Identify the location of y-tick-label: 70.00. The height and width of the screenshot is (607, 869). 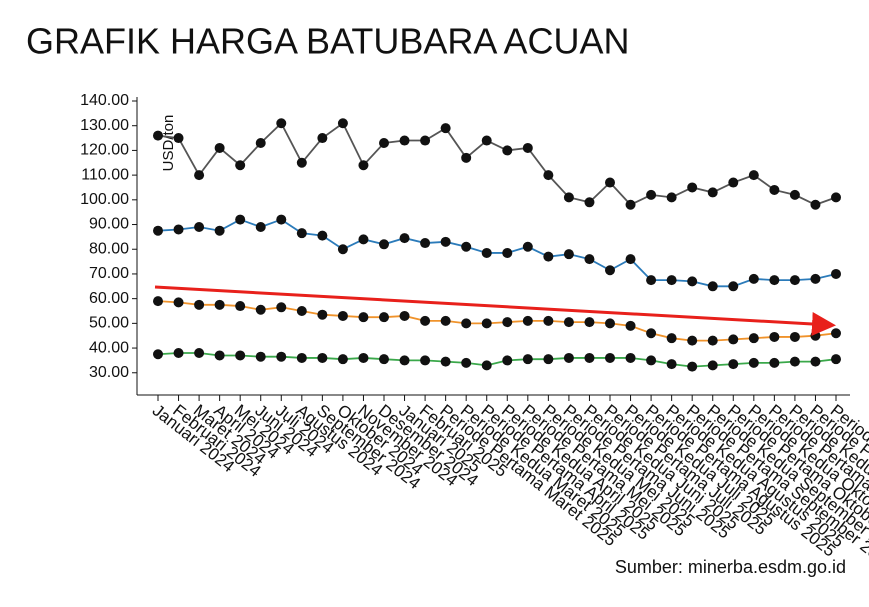
(109, 273).